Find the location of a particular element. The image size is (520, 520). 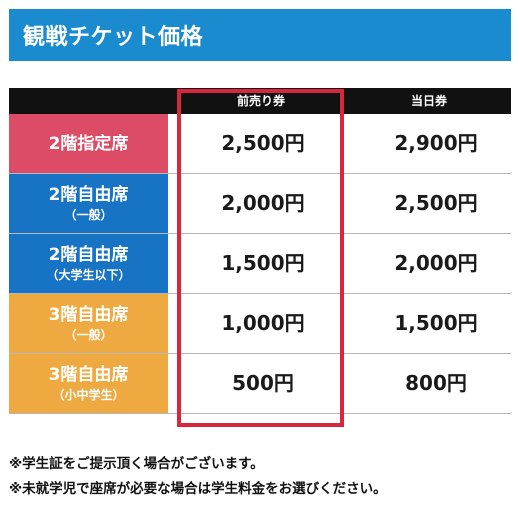

category-label: 2階指定席 is located at coordinates (88, 143).